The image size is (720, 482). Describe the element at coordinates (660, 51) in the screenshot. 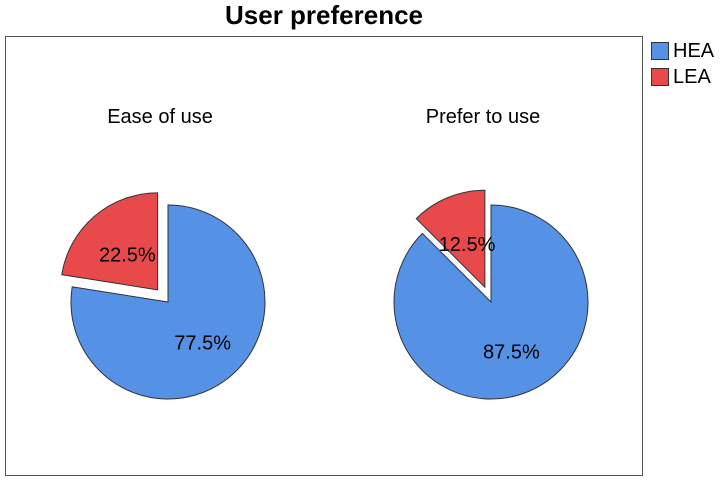

I see `legend-swatch-hea` at that location.